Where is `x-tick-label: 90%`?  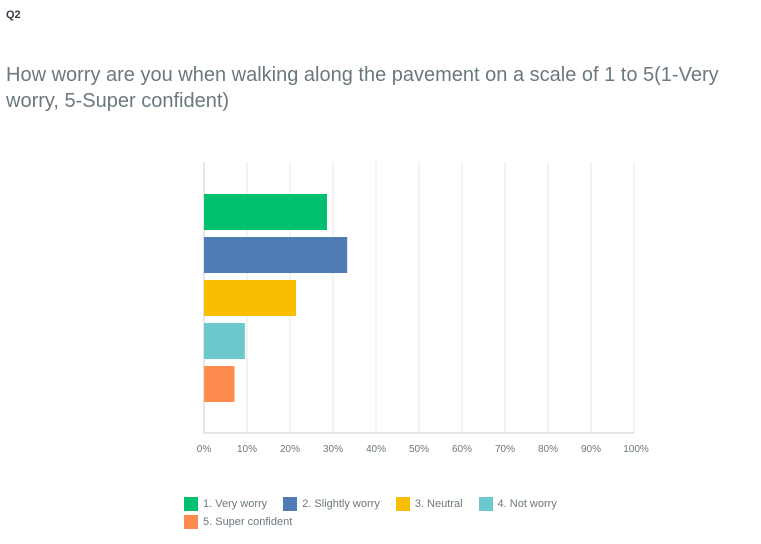 x-tick-label: 90% is located at coordinates (591, 449).